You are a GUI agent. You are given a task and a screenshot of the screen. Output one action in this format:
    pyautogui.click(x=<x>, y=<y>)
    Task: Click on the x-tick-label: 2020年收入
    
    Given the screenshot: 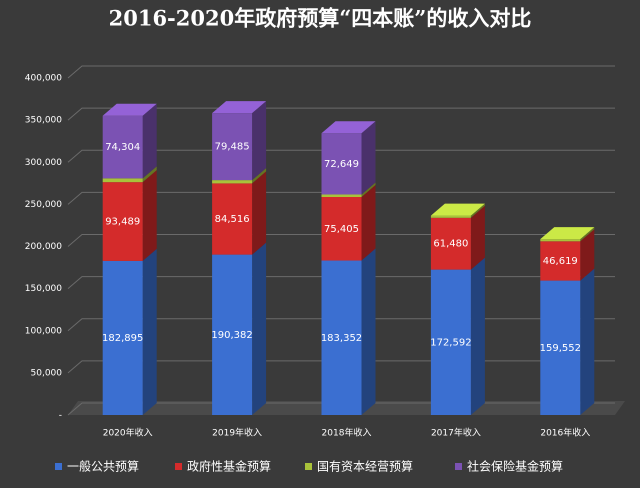 What is the action you would take?
    pyautogui.click(x=128, y=433)
    